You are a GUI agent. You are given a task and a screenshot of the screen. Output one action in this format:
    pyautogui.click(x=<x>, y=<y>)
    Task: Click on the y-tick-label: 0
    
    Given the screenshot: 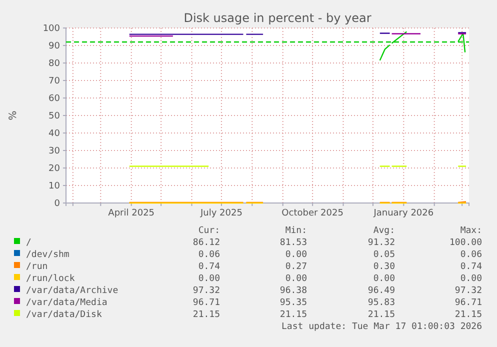 What is the action you would take?
    pyautogui.click(x=57, y=203)
    